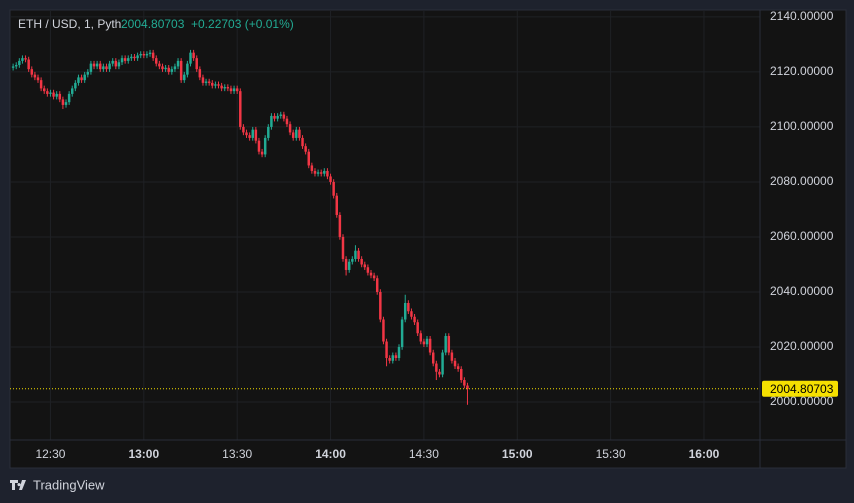 The width and height of the screenshot is (854, 503). Describe the element at coordinates (802, 389) in the screenshot. I see `price-tag-label: 2004.80703` at that location.